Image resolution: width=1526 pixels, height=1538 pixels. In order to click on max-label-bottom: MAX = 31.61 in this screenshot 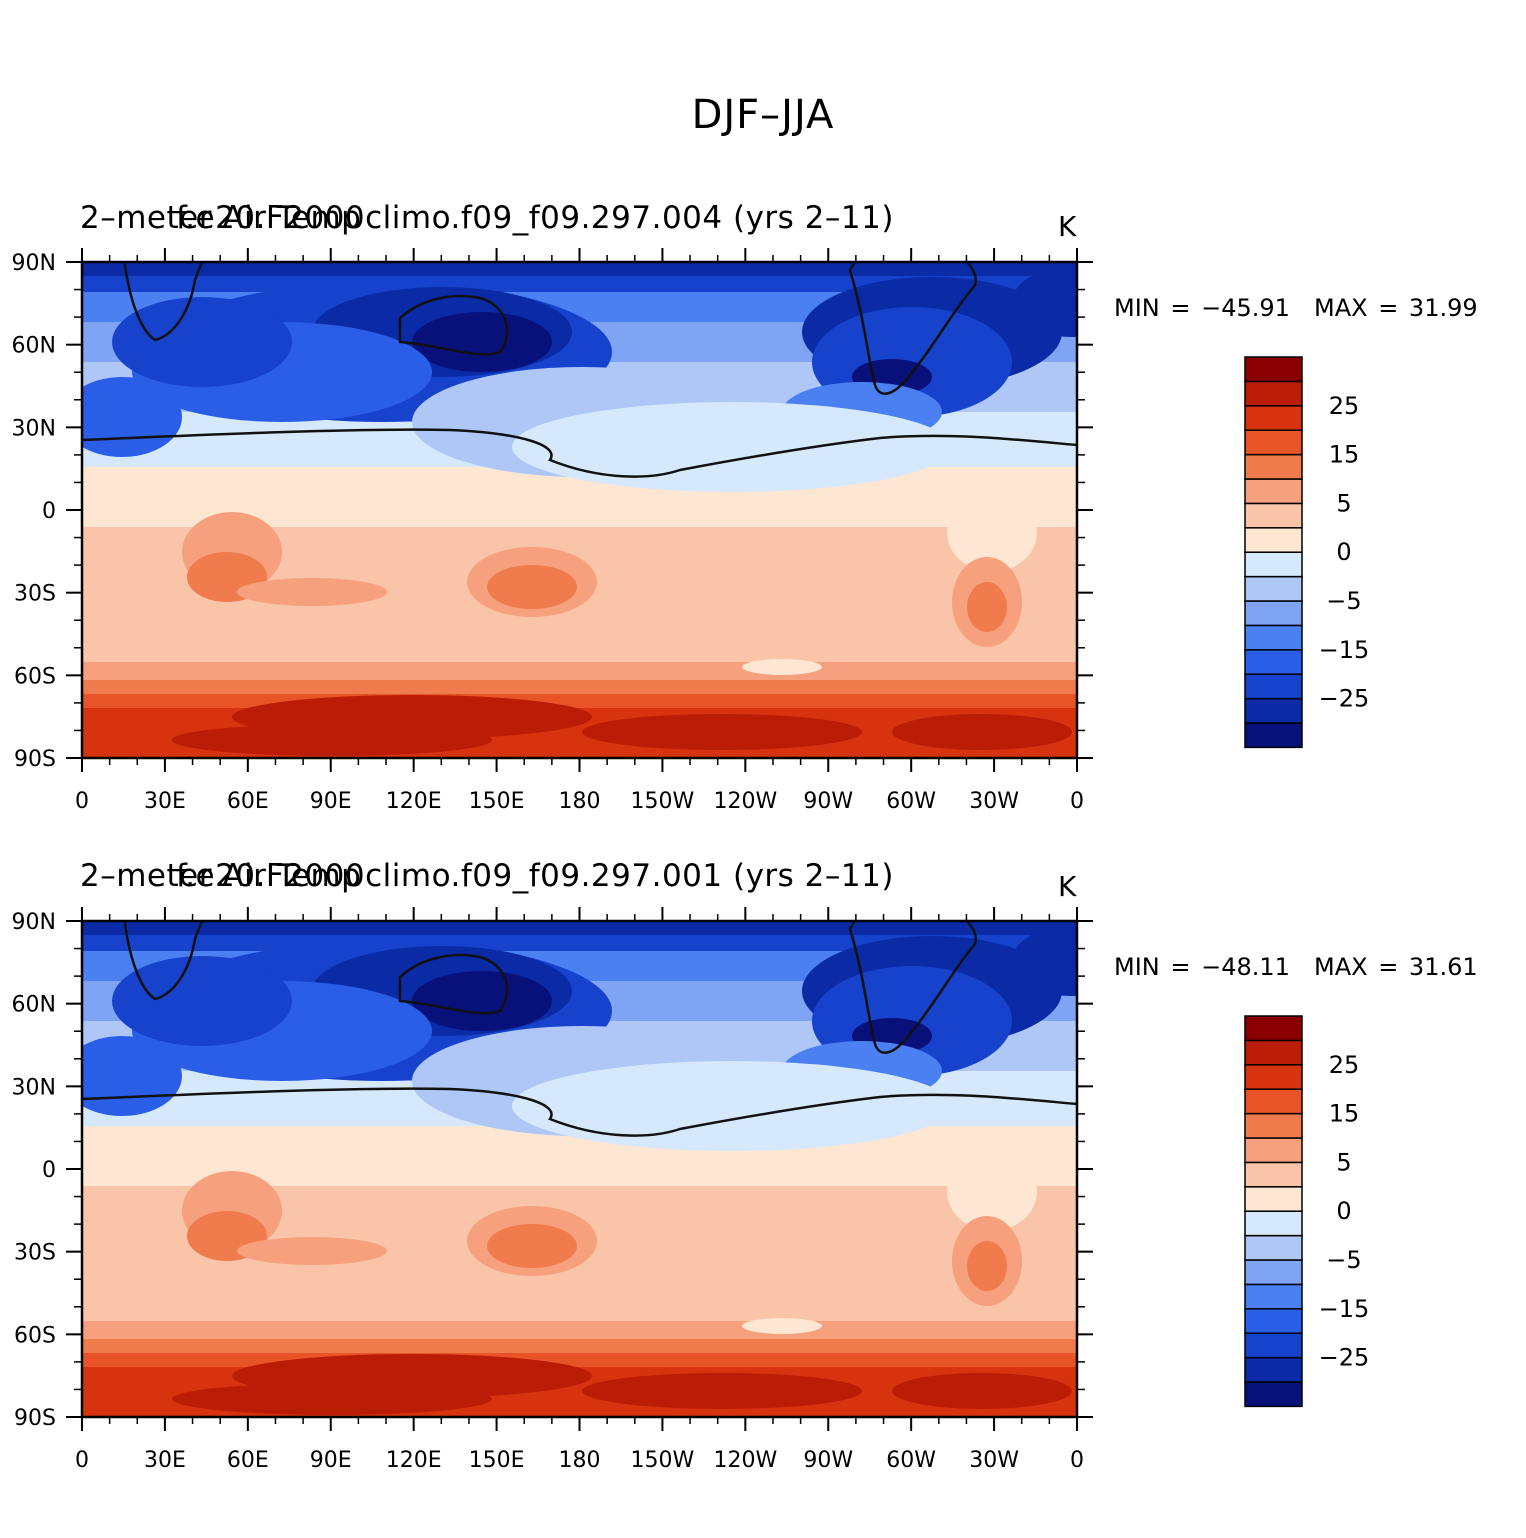, I will do `click(1396, 967)`.